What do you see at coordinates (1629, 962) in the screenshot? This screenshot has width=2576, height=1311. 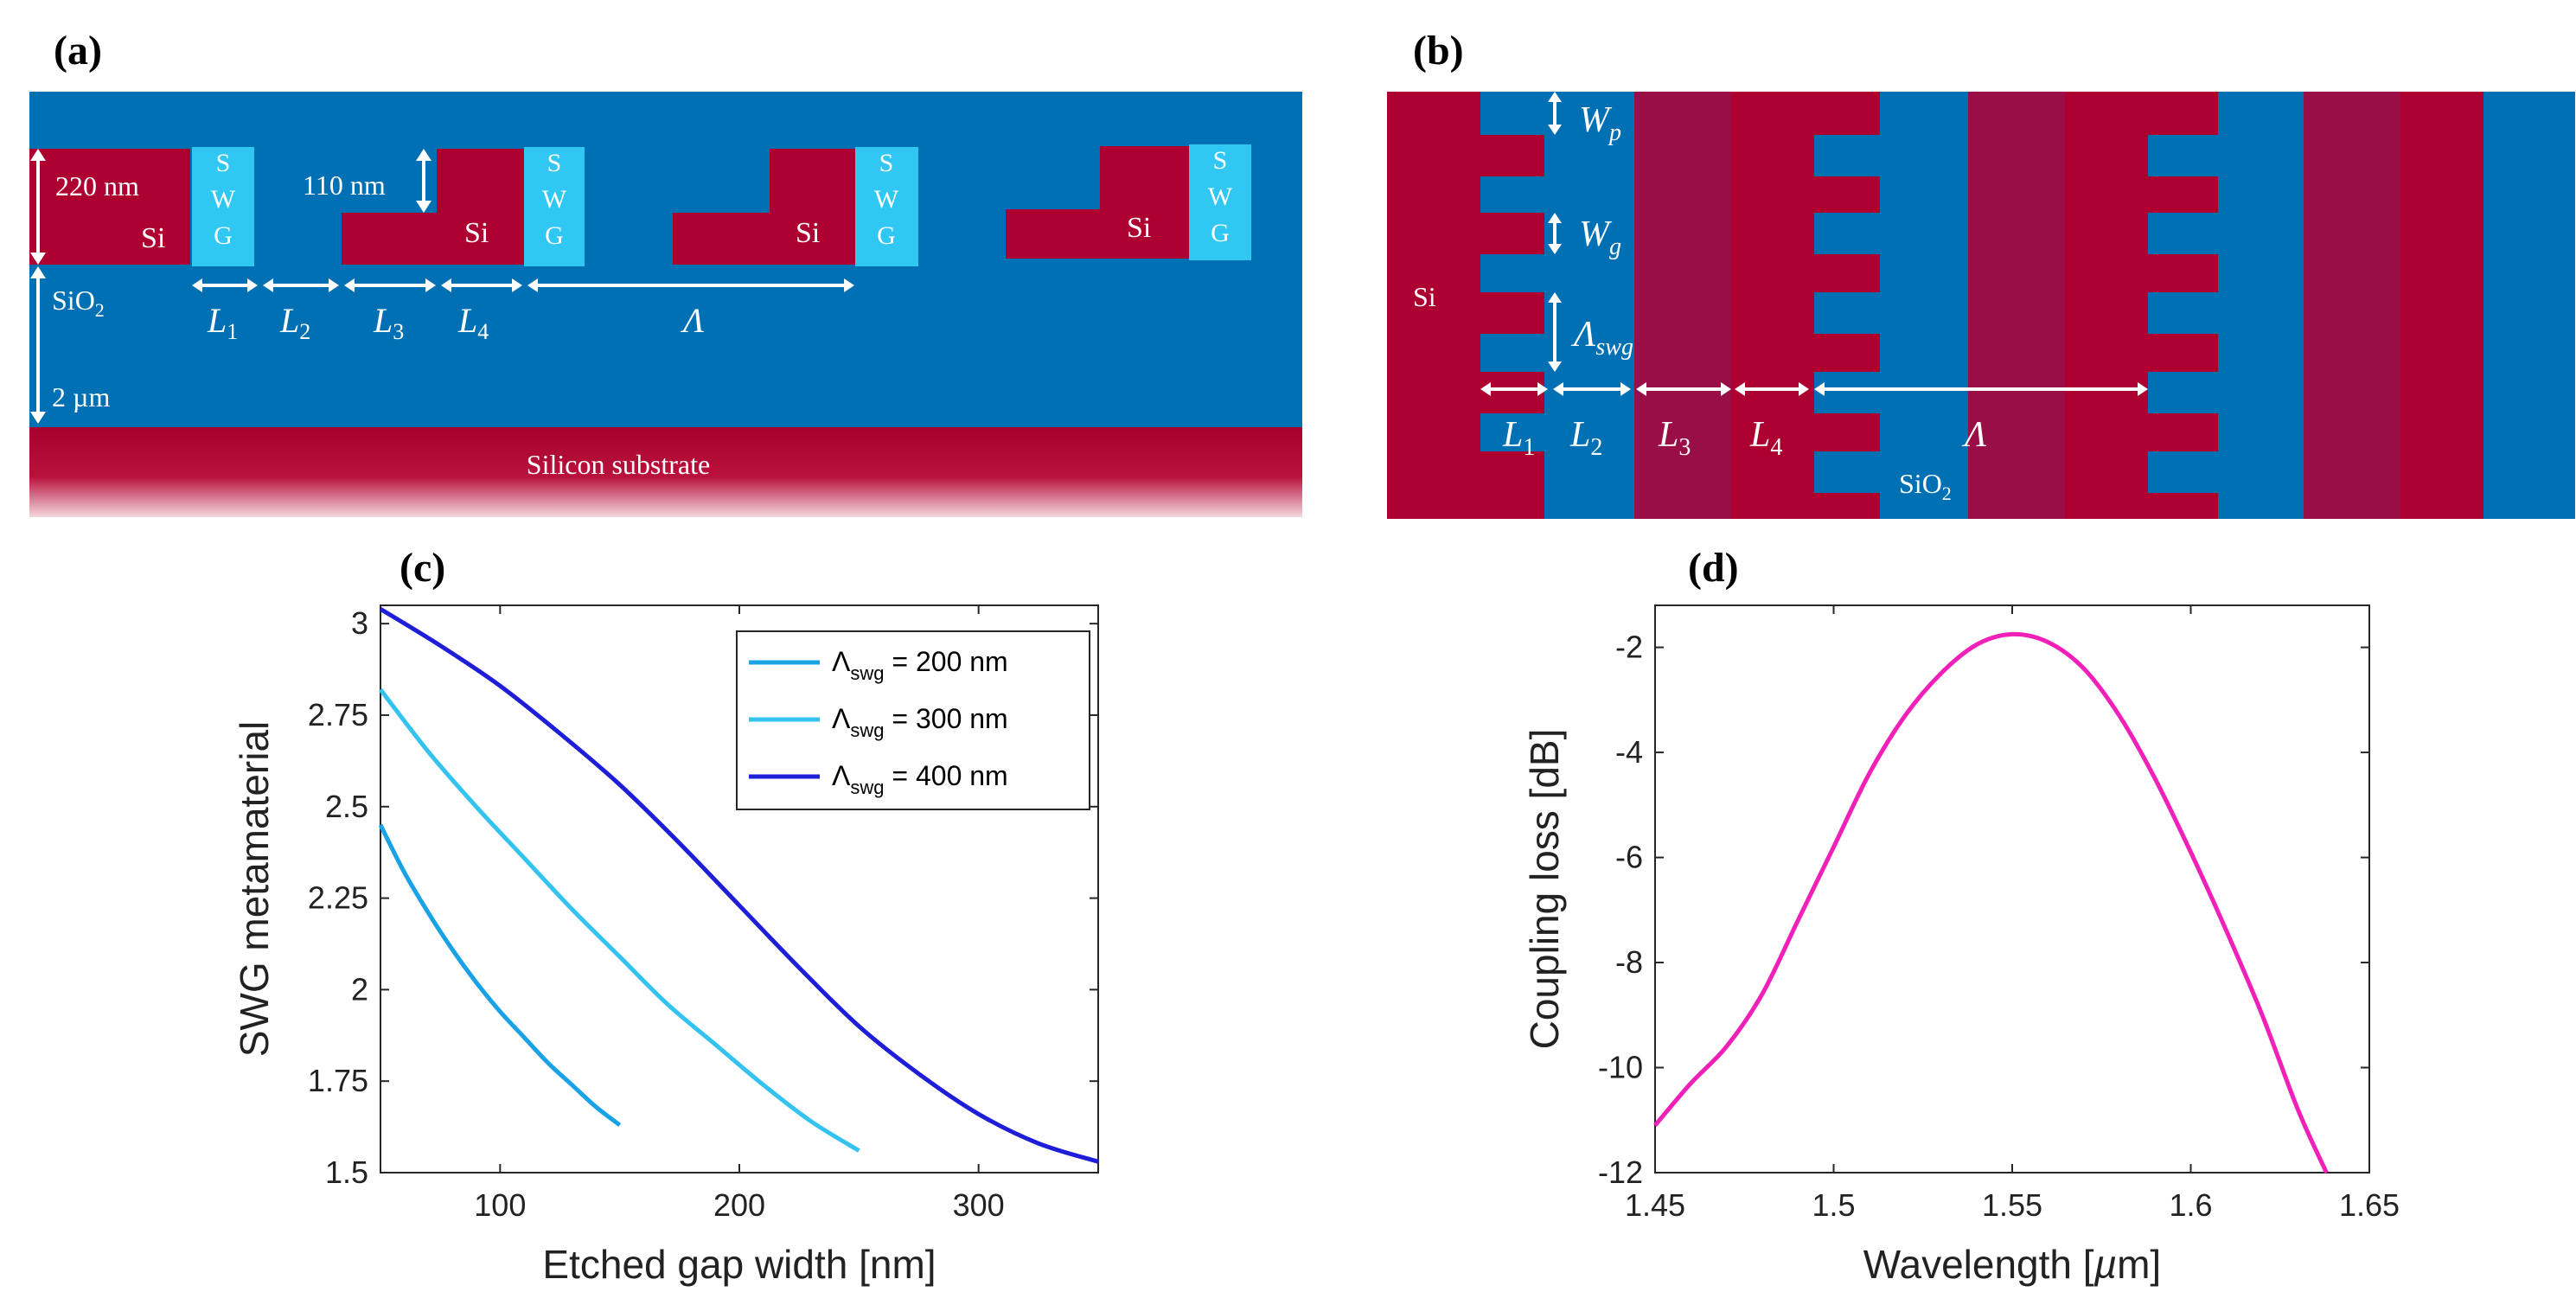 I see `y-tick-label: -8` at bounding box center [1629, 962].